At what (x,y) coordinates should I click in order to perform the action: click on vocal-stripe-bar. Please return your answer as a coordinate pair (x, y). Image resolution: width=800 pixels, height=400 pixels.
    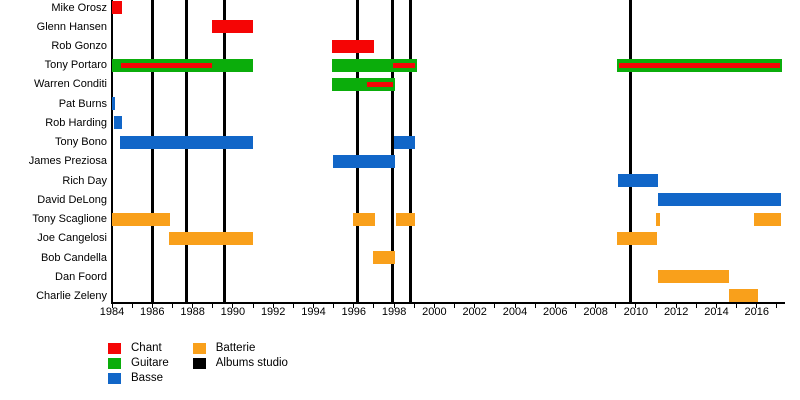
    Looking at the image, I should click on (404, 65).